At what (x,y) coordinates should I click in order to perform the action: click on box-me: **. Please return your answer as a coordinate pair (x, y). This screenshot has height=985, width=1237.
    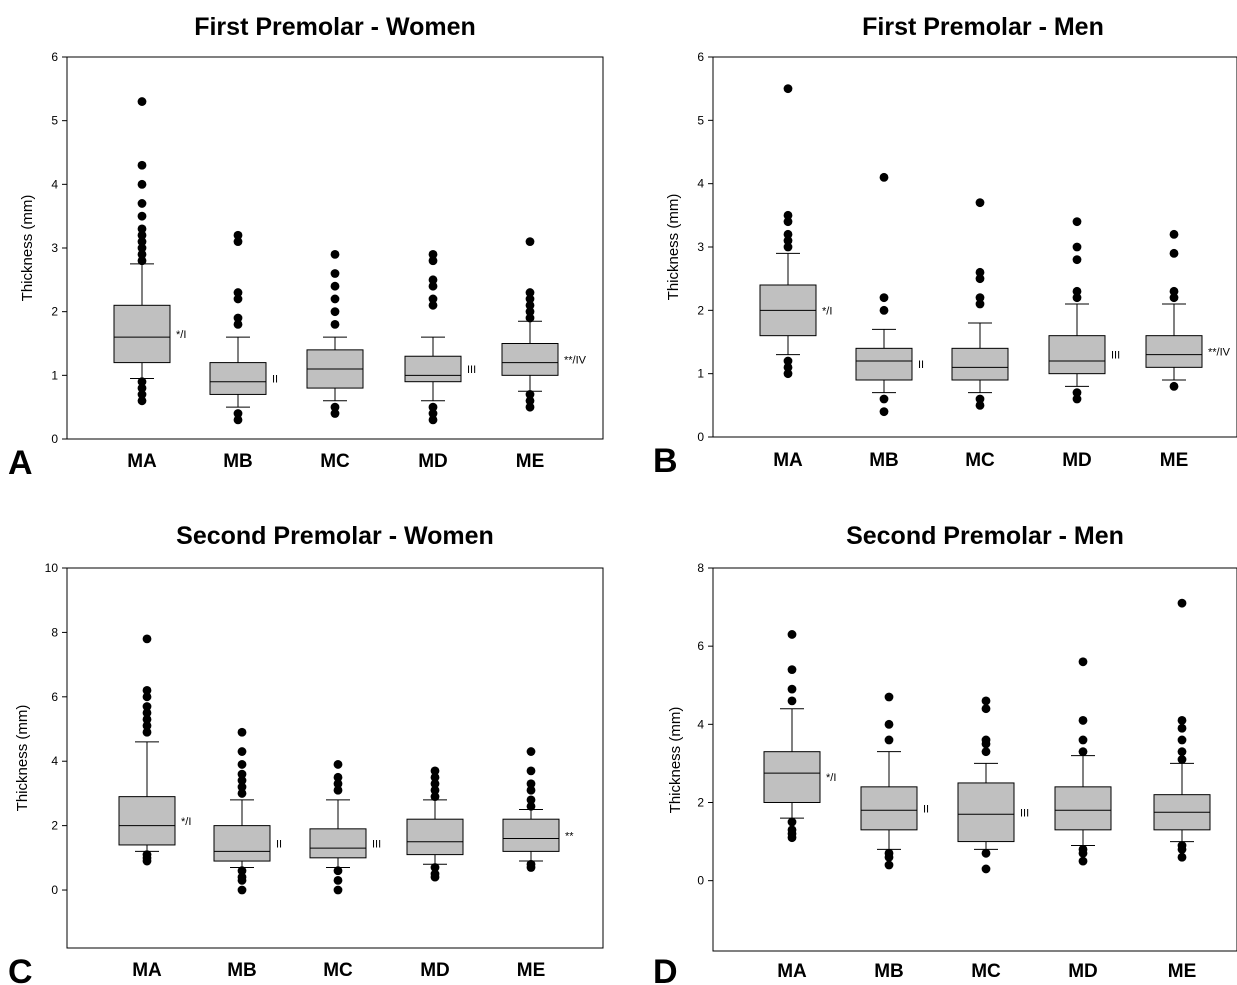
    Looking at the image, I should click on (538, 809).